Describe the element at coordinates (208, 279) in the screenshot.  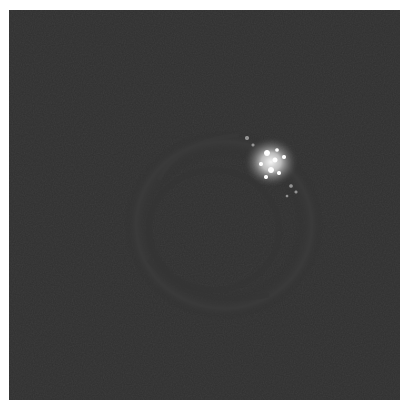
I see `faint-arc-lower` at that location.